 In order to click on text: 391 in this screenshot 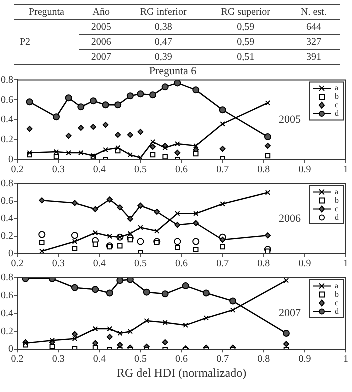, I will do `click(314, 57)`.